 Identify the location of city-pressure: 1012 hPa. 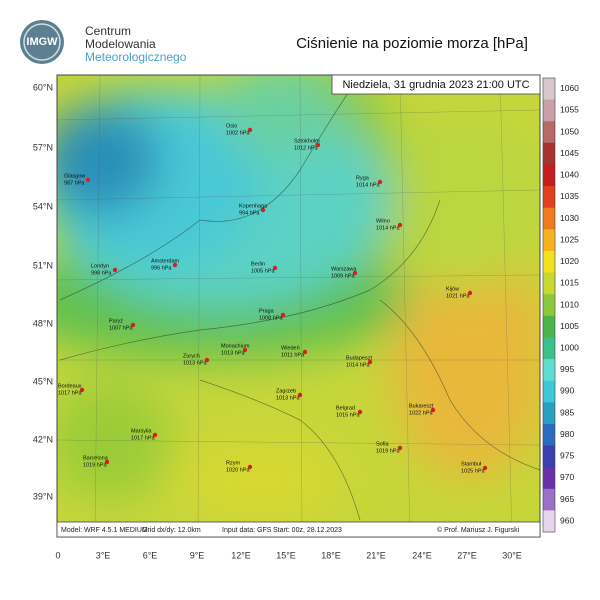
(306, 148).